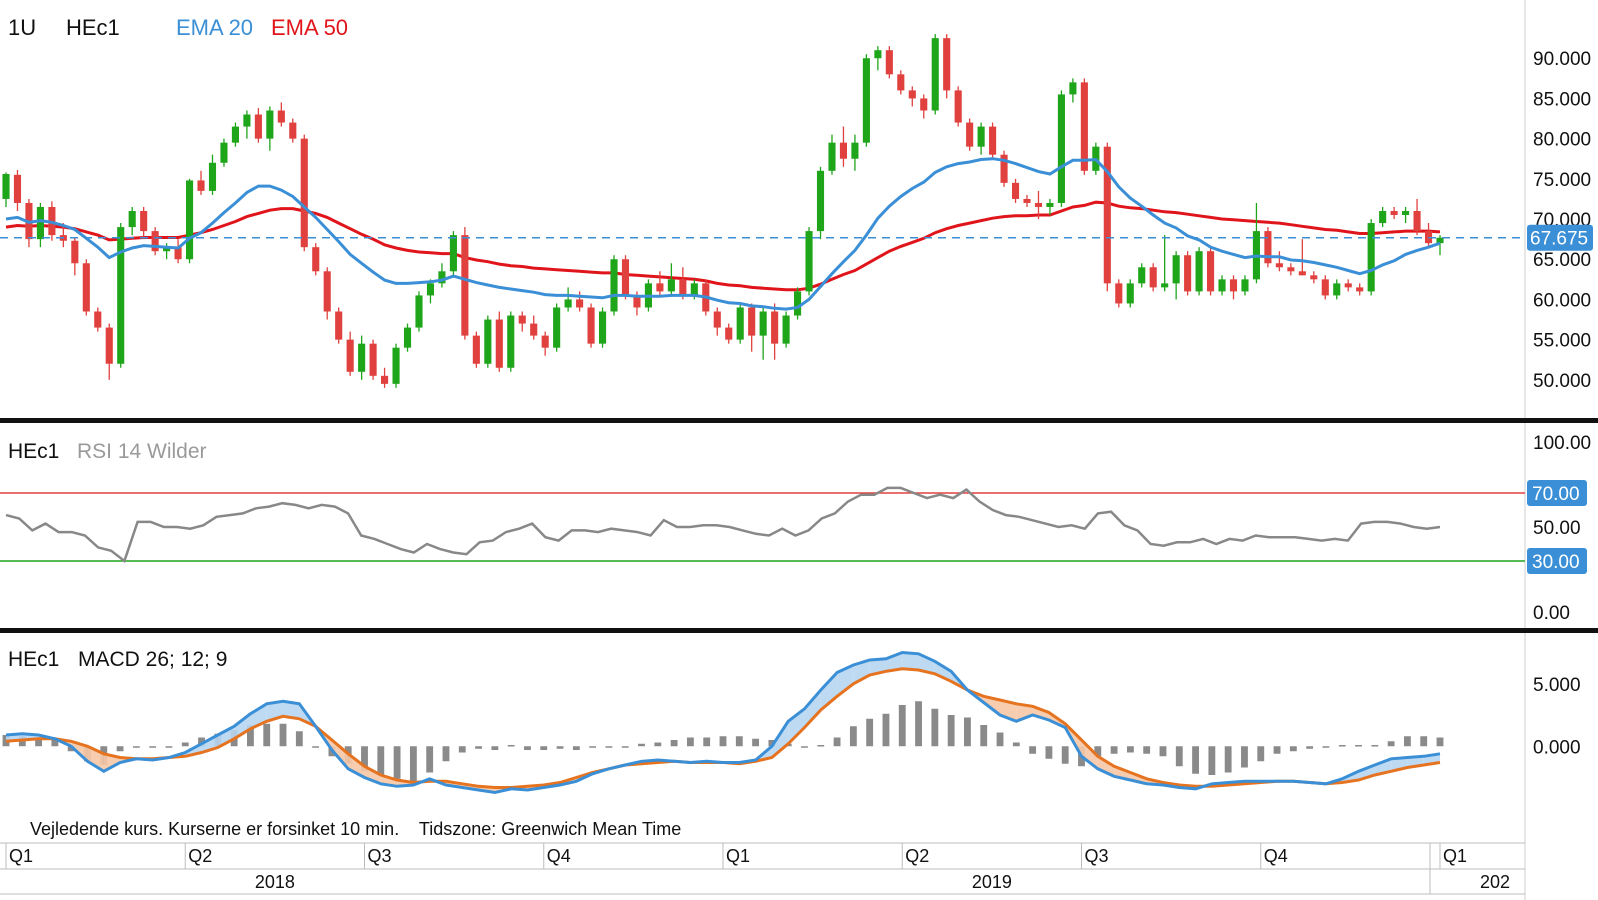  Describe the element at coordinates (1562, 260) in the screenshot. I see `price-tick-label: 65.000` at that location.